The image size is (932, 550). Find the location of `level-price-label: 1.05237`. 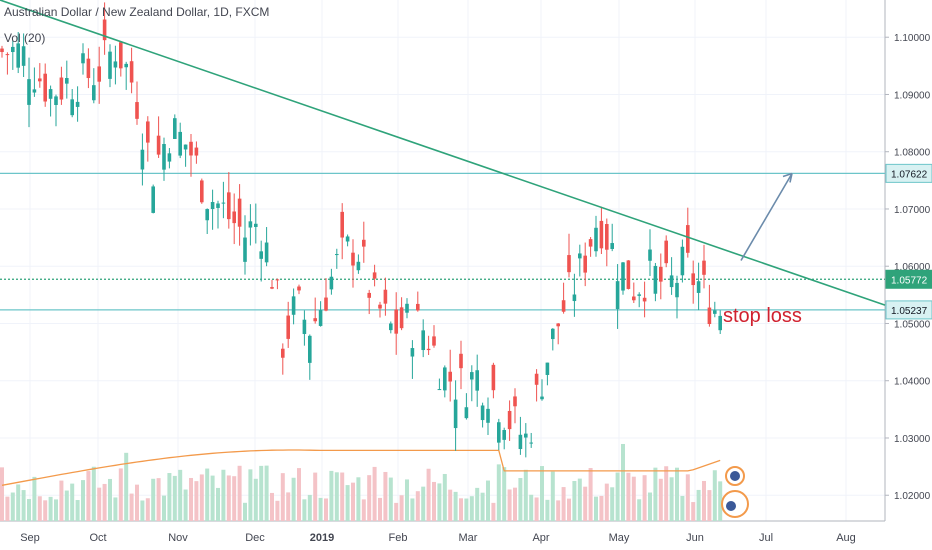

level-price-label: 1.05237 is located at coordinates (909, 311).